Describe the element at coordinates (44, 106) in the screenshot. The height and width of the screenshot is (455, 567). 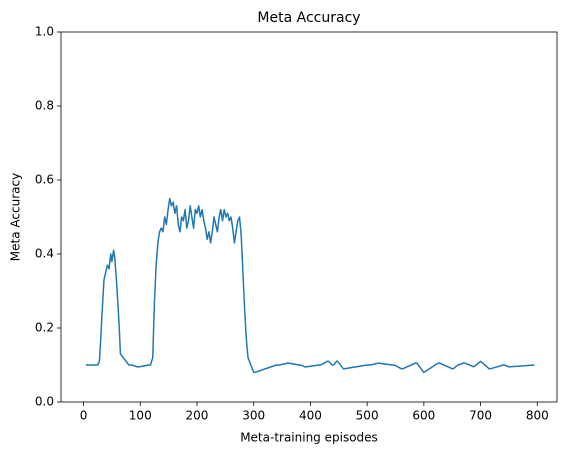
I see `y-tick-label: 0.8` at that location.